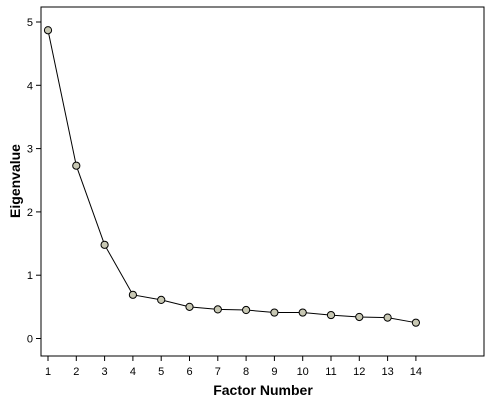  Describe the element at coordinates (30, 150) in the screenshot. I see `y-tick-label: 3` at that location.